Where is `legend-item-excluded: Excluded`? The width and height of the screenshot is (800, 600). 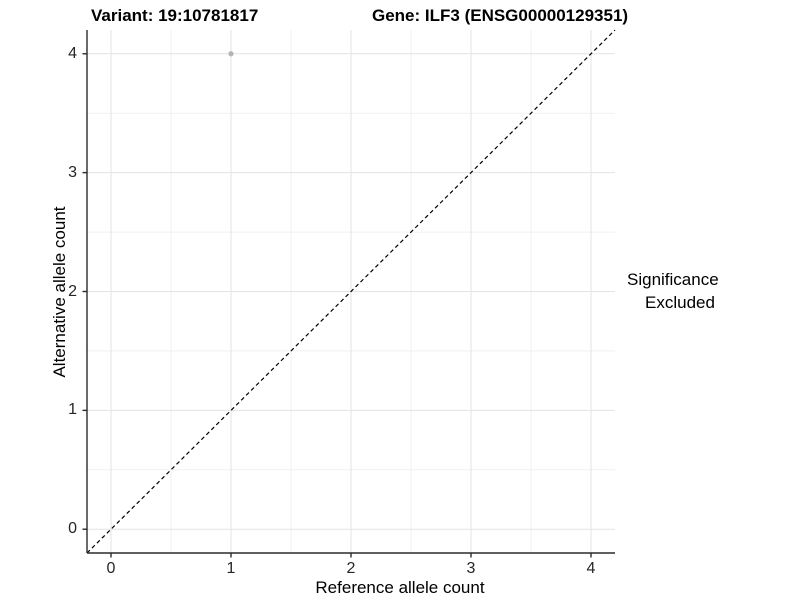 legend-item-excluded: Excluded is located at coordinates (673, 303).